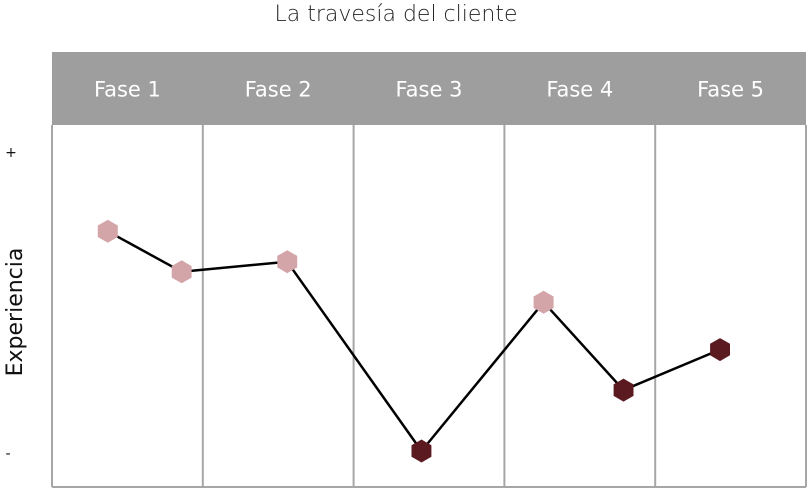 The height and width of the screenshot is (489, 807). I want to click on phase-label-2: Fase 2, so click(278, 90).